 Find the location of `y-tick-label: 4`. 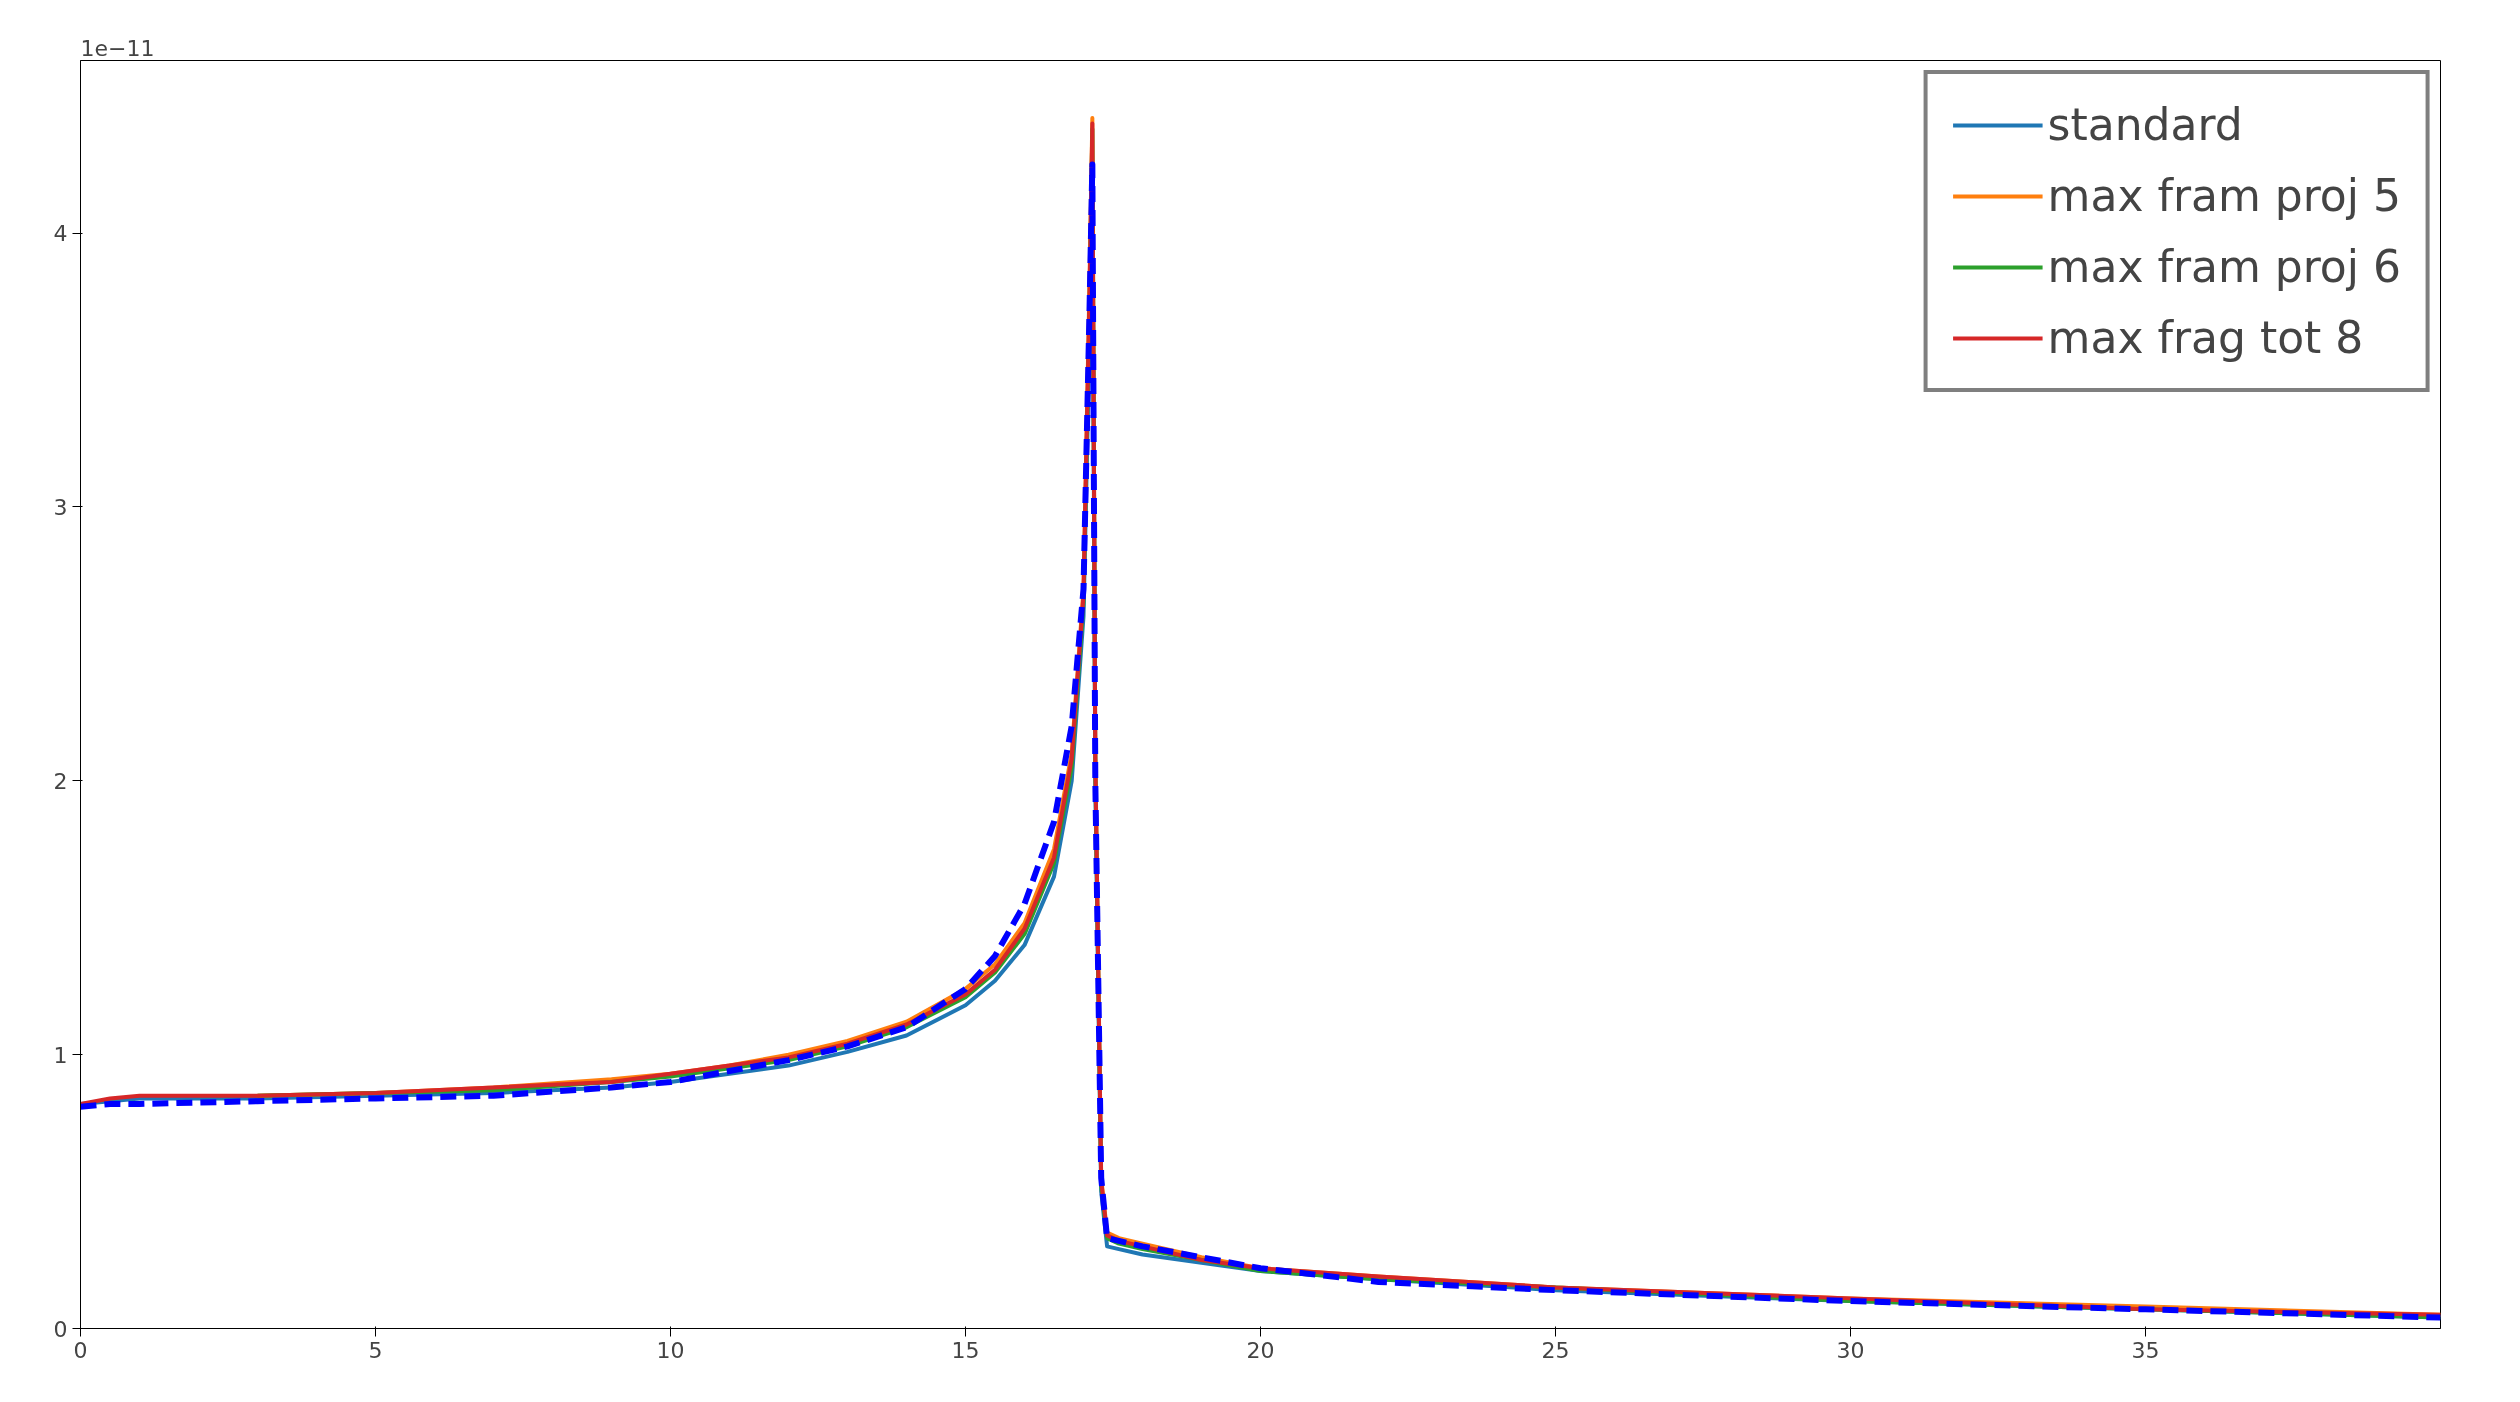

y-tick-label: 4 is located at coordinates (60, 234).